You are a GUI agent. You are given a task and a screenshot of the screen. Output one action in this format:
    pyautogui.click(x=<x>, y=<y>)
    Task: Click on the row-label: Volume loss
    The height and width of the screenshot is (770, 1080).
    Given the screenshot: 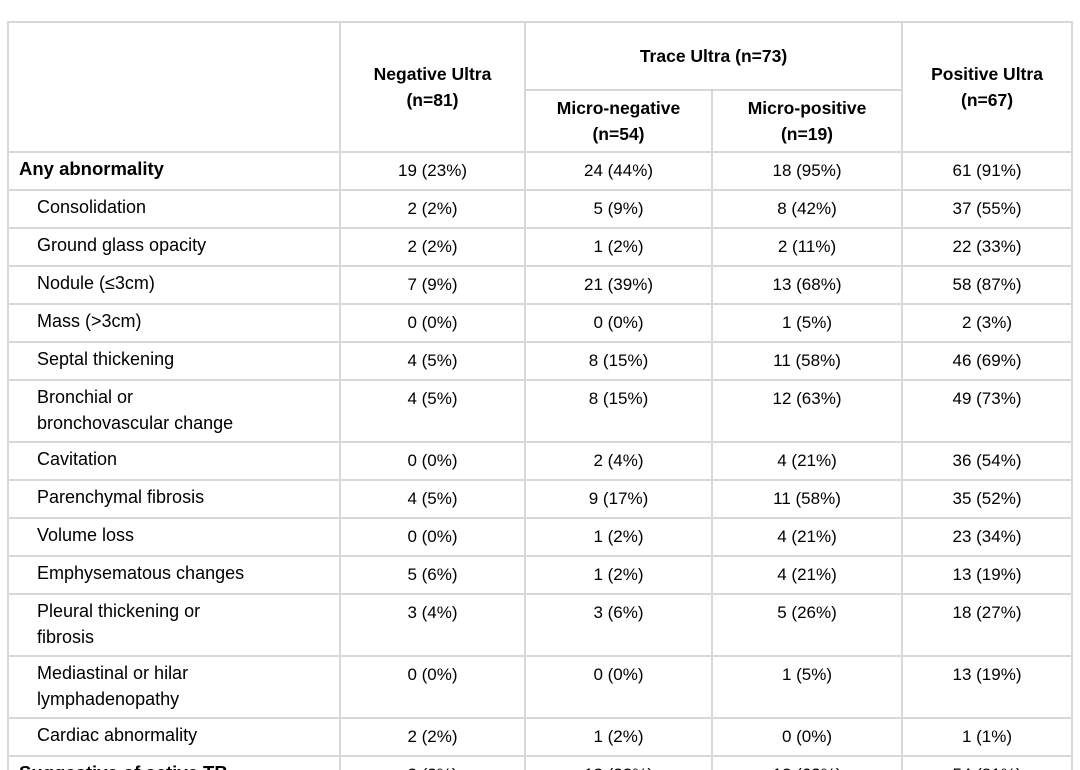 What is the action you would take?
    pyautogui.click(x=174, y=537)
    